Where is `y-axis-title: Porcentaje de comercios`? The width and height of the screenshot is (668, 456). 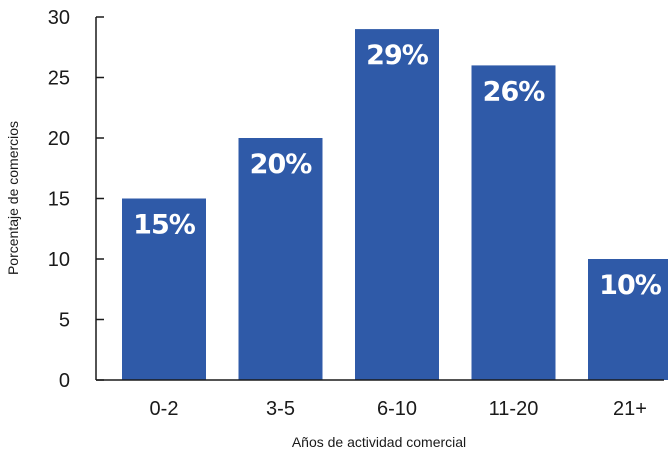
y-axis-title: Porcentaje de comercios is located at coordinates (13, 198).